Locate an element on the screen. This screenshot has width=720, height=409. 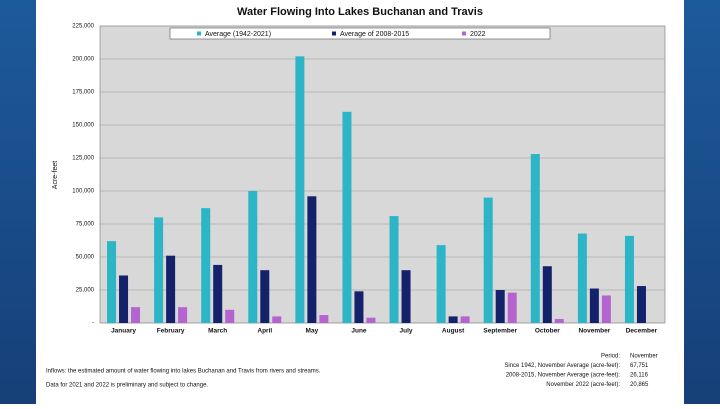
legend-label: Average of 2008-2015 is located at coordinates (374, 34).